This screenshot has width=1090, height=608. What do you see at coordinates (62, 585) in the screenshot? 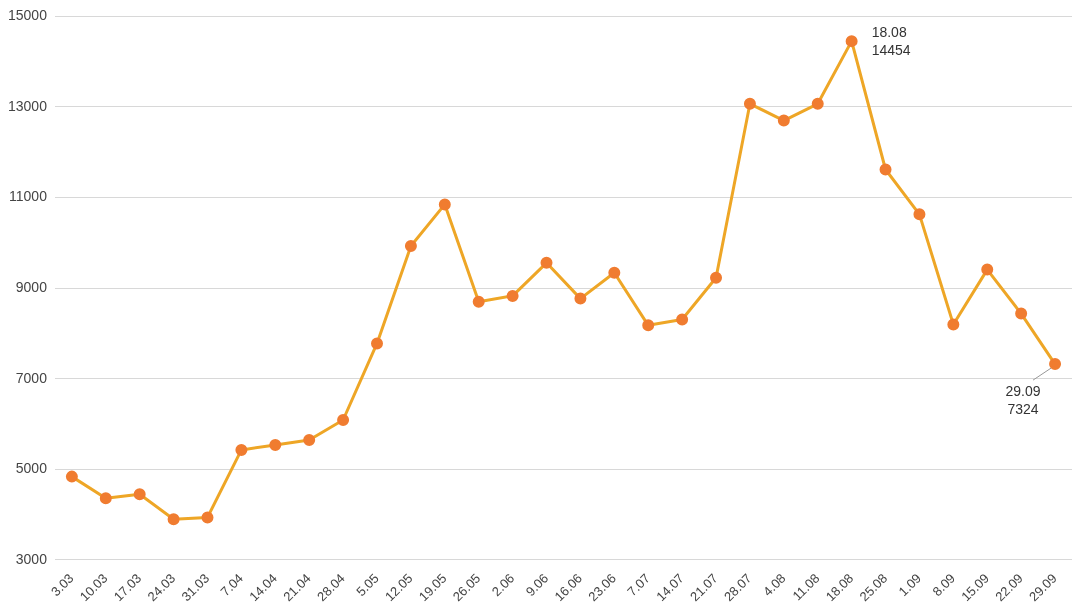
I see `x-tick-label: 3.03` at bounding box center [62, 585].